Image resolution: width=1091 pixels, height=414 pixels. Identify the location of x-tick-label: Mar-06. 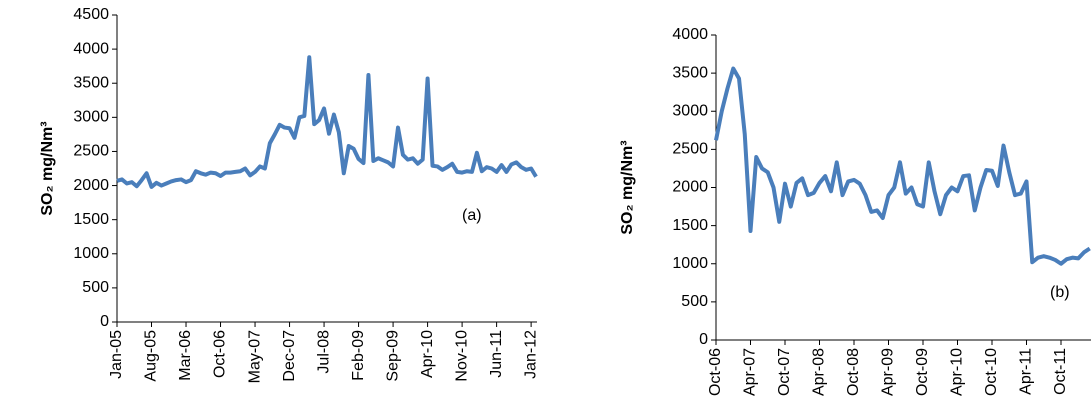
(185, 355).